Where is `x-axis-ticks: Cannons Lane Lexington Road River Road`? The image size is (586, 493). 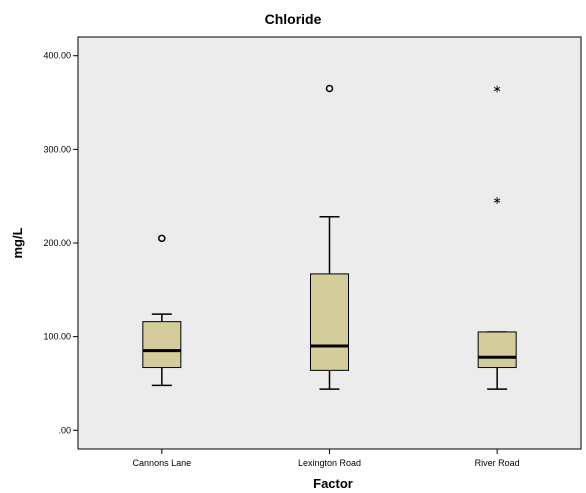 x-axis-ticks: Cannons Lane Lexington Road River Road is located at coordinates (326, 458).